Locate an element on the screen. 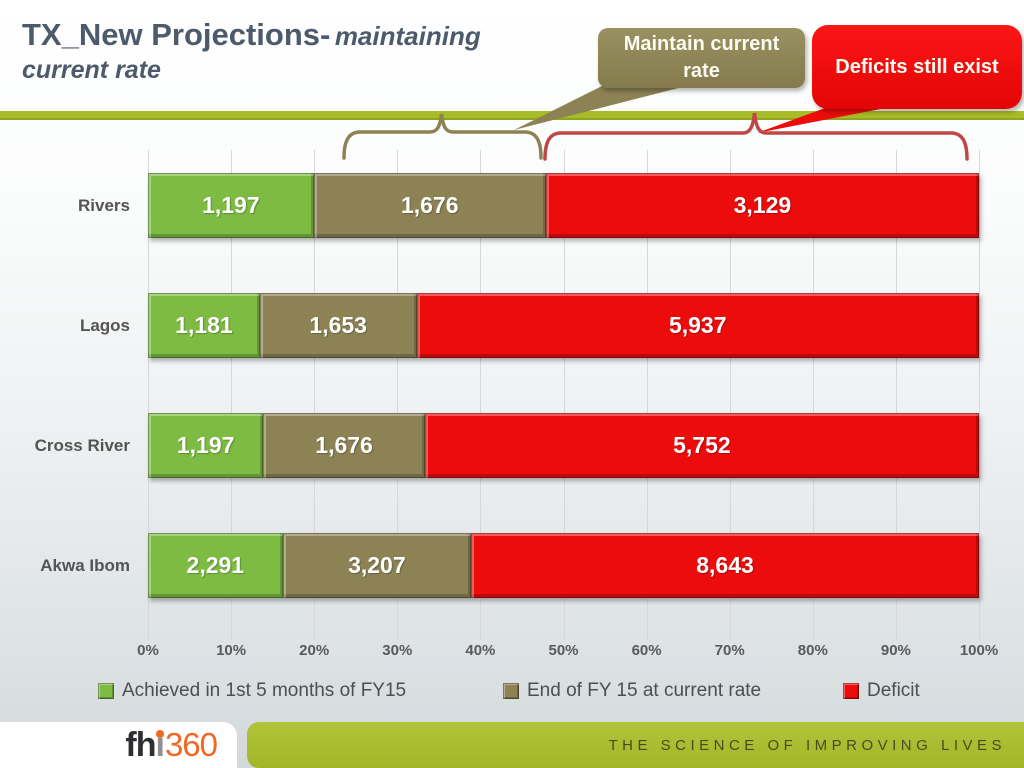 The height and width of the screenshot is (768, 1024). x-tick-label: 60% is located at coordinates (646, 650).